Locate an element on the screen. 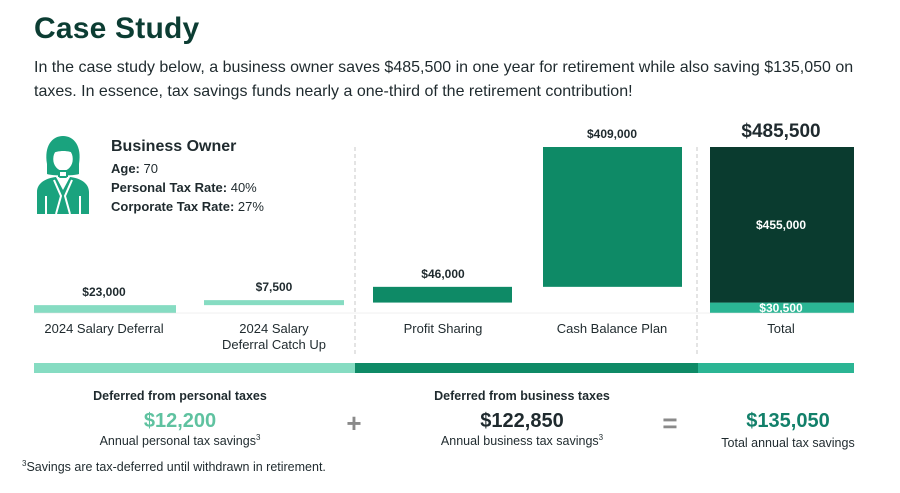 This screenshot has width=900, height=493. group-strip-business is located at coordinates (526, 368).